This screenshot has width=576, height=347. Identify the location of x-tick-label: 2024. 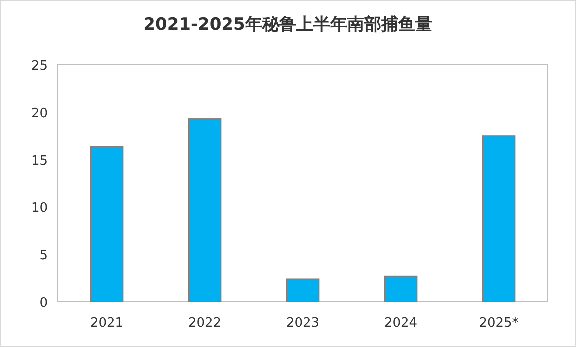
(401, 323).